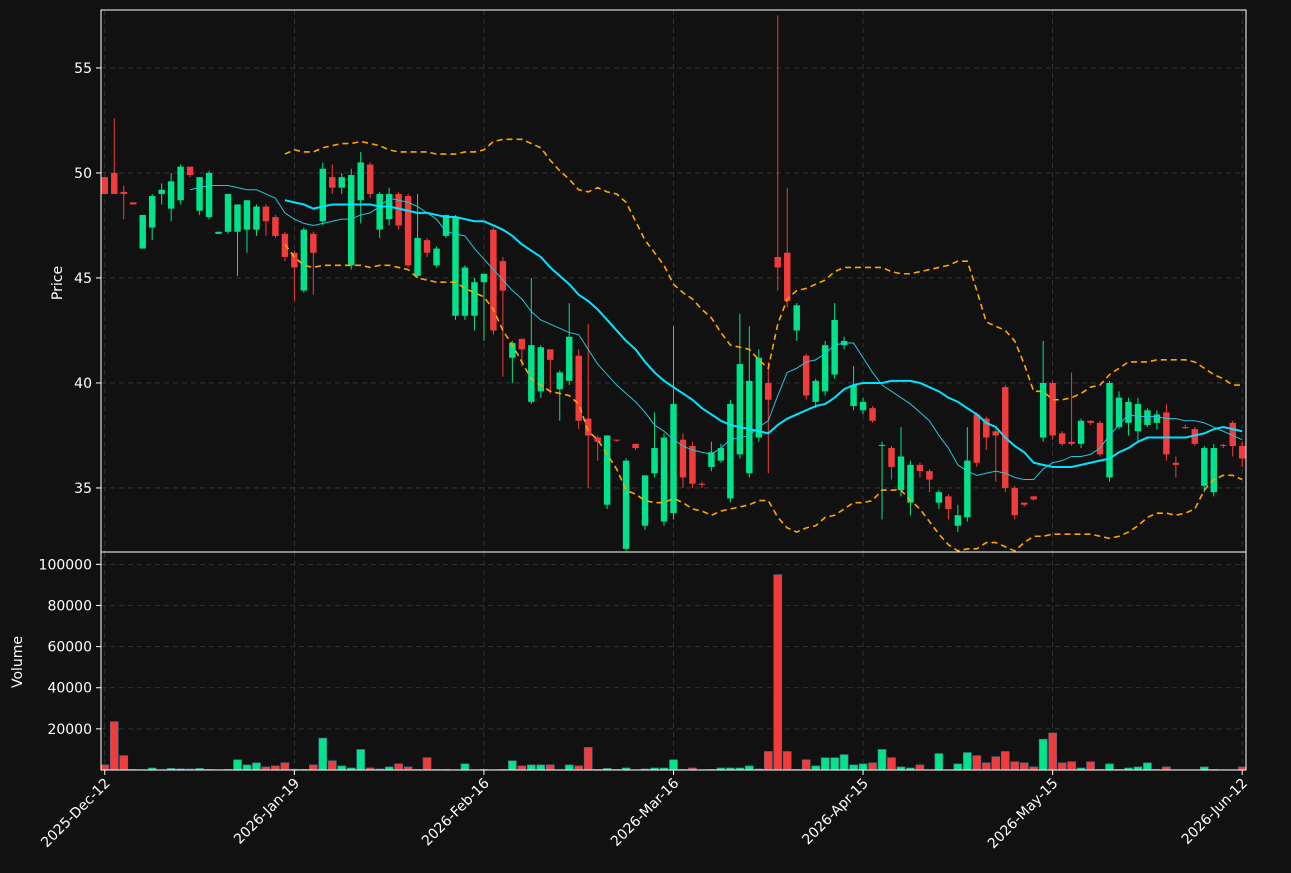 The image size is (1291, 873). What do you see at coordinates (83, 489) in the screenshot?
I see `y-tick-label: 35` at bounding box center [83, 489].